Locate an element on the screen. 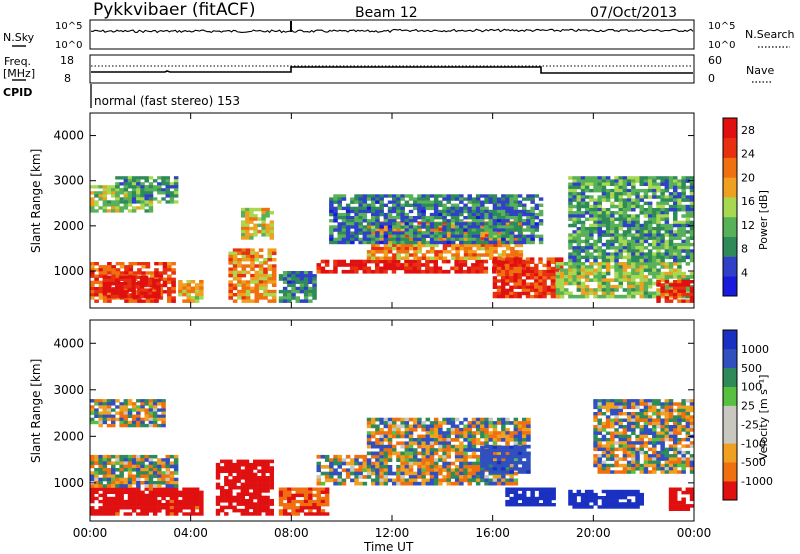 This screenshot has height=554, width=800. nsky-tick-top: 10^5 is located at coordinates (68, 26).